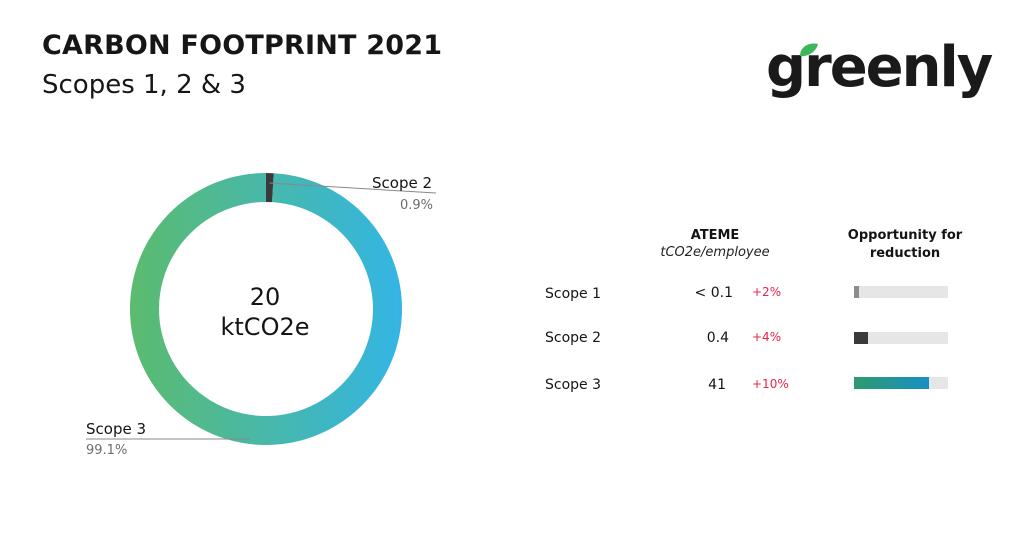  I want to click on page-subtitle: Scopes 1, 2 & 3, so click(144, 85).